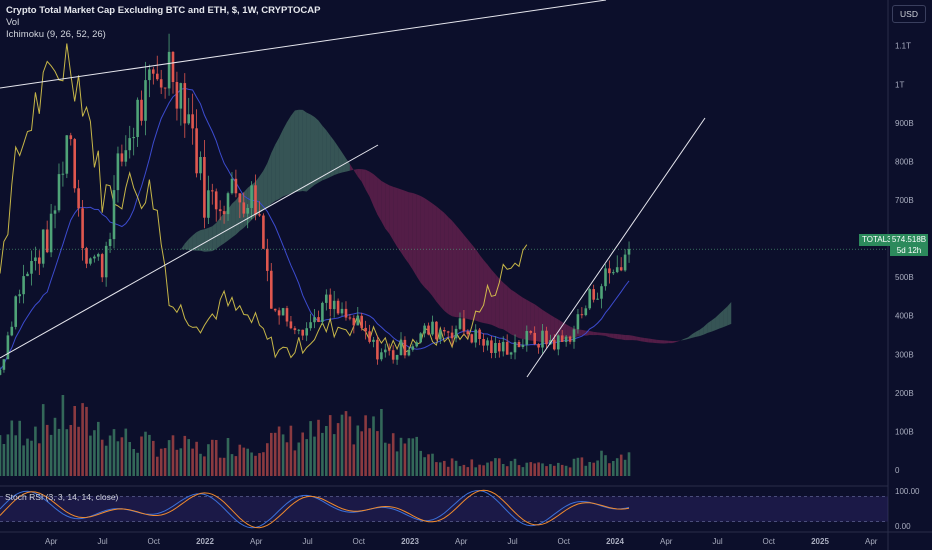  What do you see at coordinates (62, 497) in the screenshot?
I see `stoch-rsi-label: Stoch RSI (3, 3, 14, 14, close)` at bounding box center [62, 497].